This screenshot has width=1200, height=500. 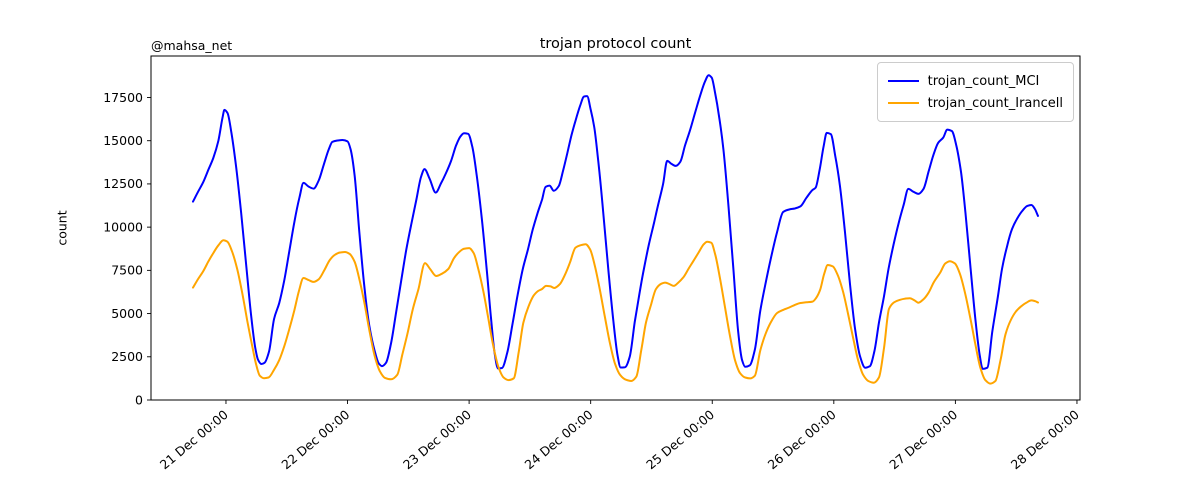 What do you see at coordinates (127, 313) in the screenshot?
I see `y-tick-label: 5000` at bounding box center [127, 313].